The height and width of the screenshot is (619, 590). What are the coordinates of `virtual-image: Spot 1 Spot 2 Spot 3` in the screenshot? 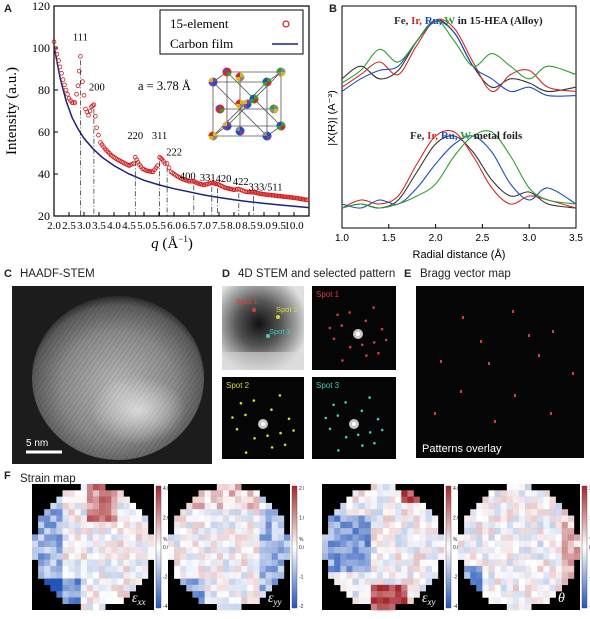 It's located at (263, 328).